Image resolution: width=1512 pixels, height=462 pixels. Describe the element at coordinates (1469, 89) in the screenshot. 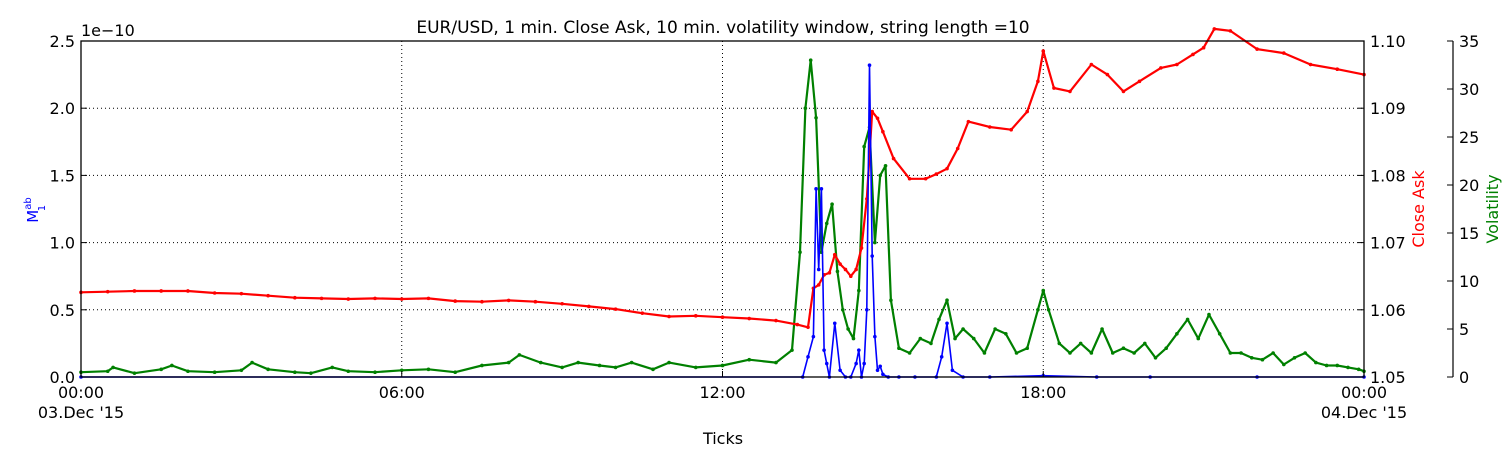

I see `volatility-tick-label: 30` at that location.